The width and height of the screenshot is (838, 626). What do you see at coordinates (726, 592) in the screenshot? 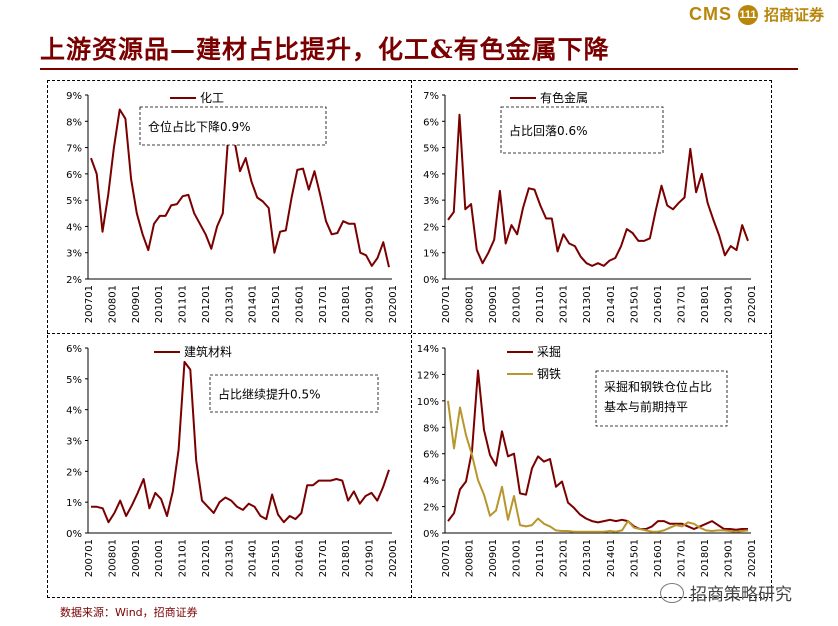
I see `watermark: 招商策略研究` at bounding box center [726, 592].